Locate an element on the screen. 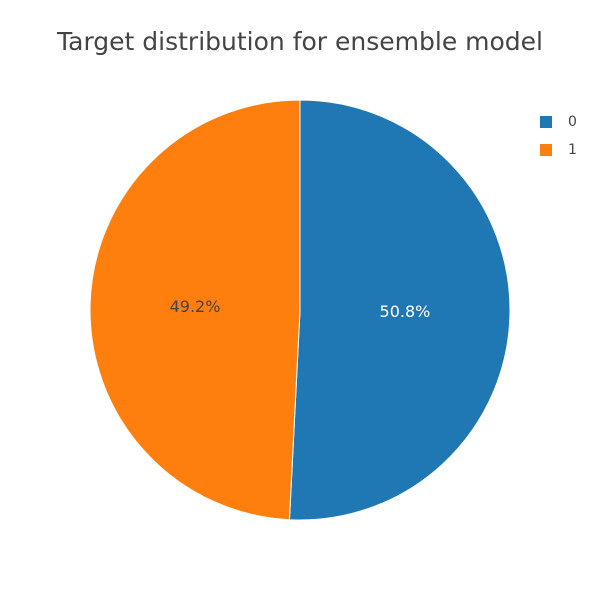 The height and width of the screenshot is (600, 600). legend-label-1: 1 is located at coordinates (572, 150).